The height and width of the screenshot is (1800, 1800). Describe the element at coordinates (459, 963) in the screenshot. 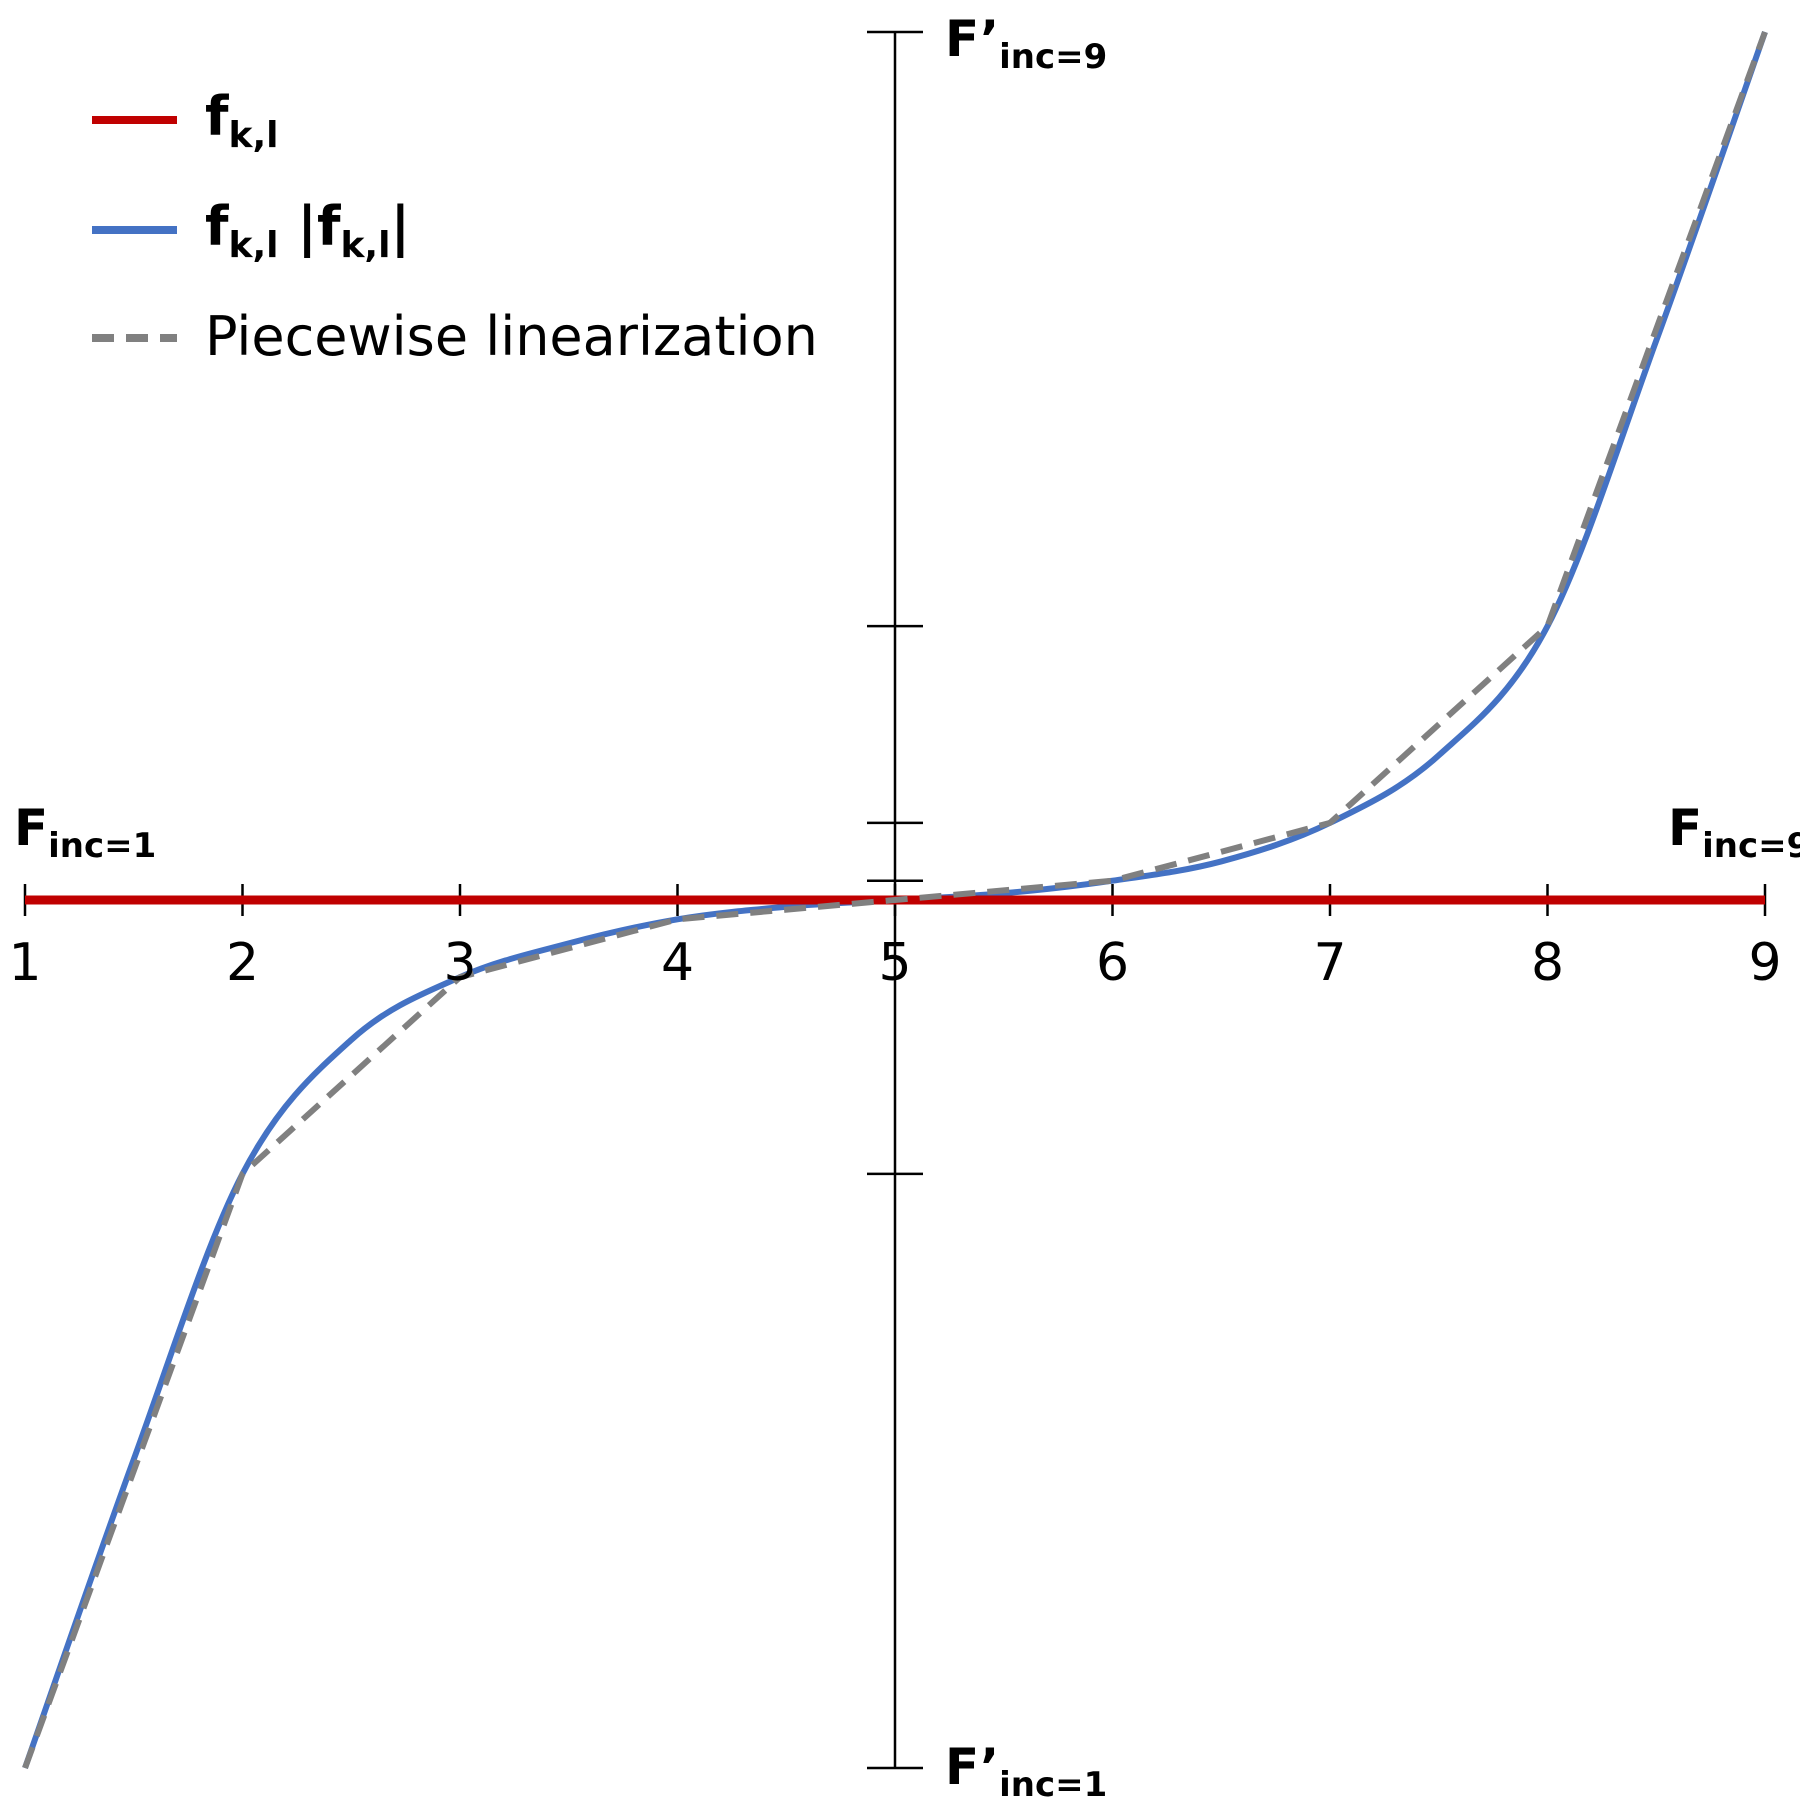

I see `x-tick-label-2: 3` at that location.